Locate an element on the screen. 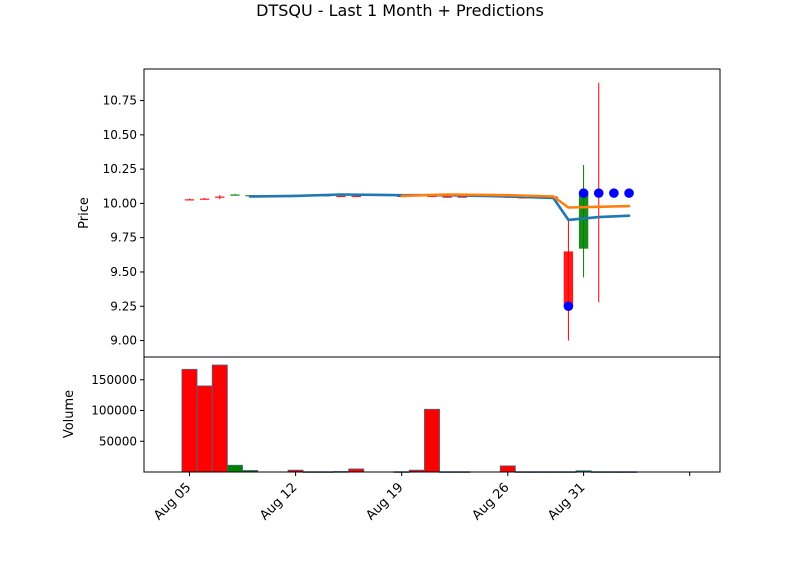 This screenshot has width=800, height=575. volume-y-ticks: 50000 100000 150000 is located at coordinates (117, 410).